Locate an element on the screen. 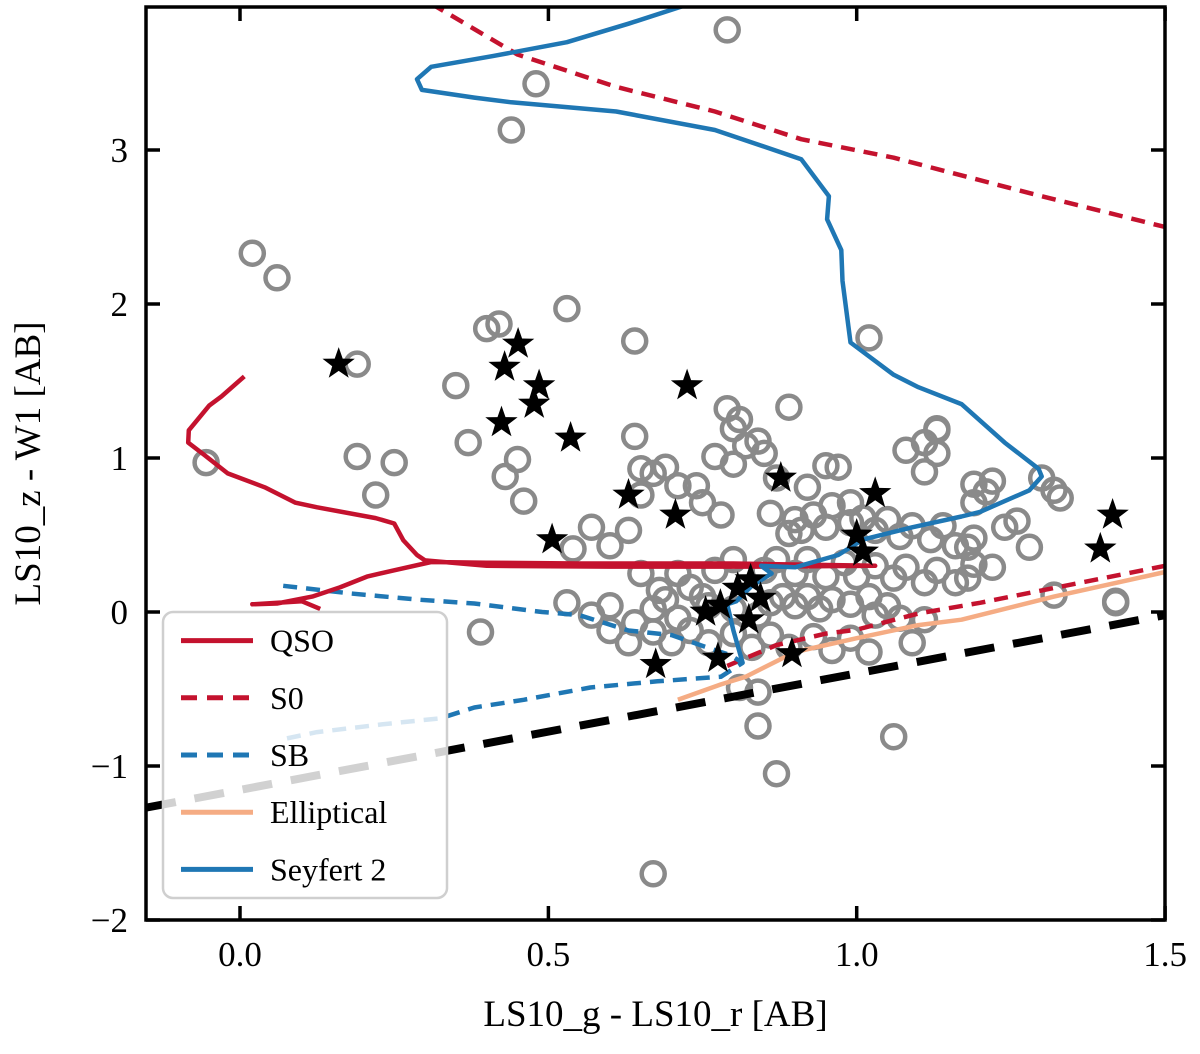 The height and width of the screenshot is (1054, 1200). x-tick-label: 1.5 is located at coordinates (1165, 954).